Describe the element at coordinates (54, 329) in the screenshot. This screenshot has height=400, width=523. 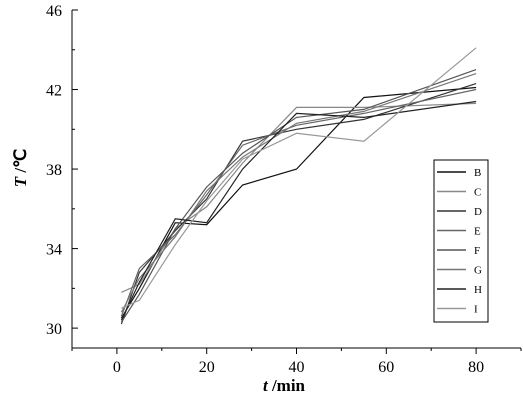
I see `y-tick-label: 30` at that location.